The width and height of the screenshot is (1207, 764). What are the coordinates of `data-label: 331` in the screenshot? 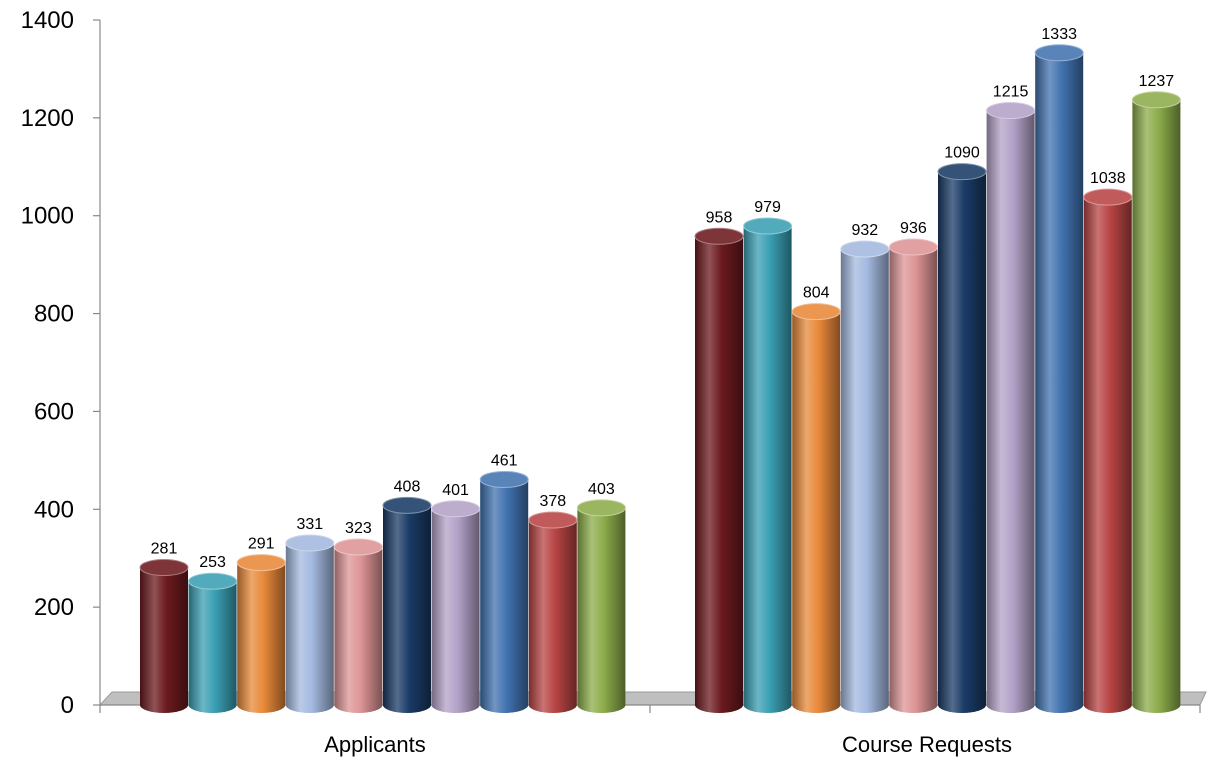 It's located at (309, 524).